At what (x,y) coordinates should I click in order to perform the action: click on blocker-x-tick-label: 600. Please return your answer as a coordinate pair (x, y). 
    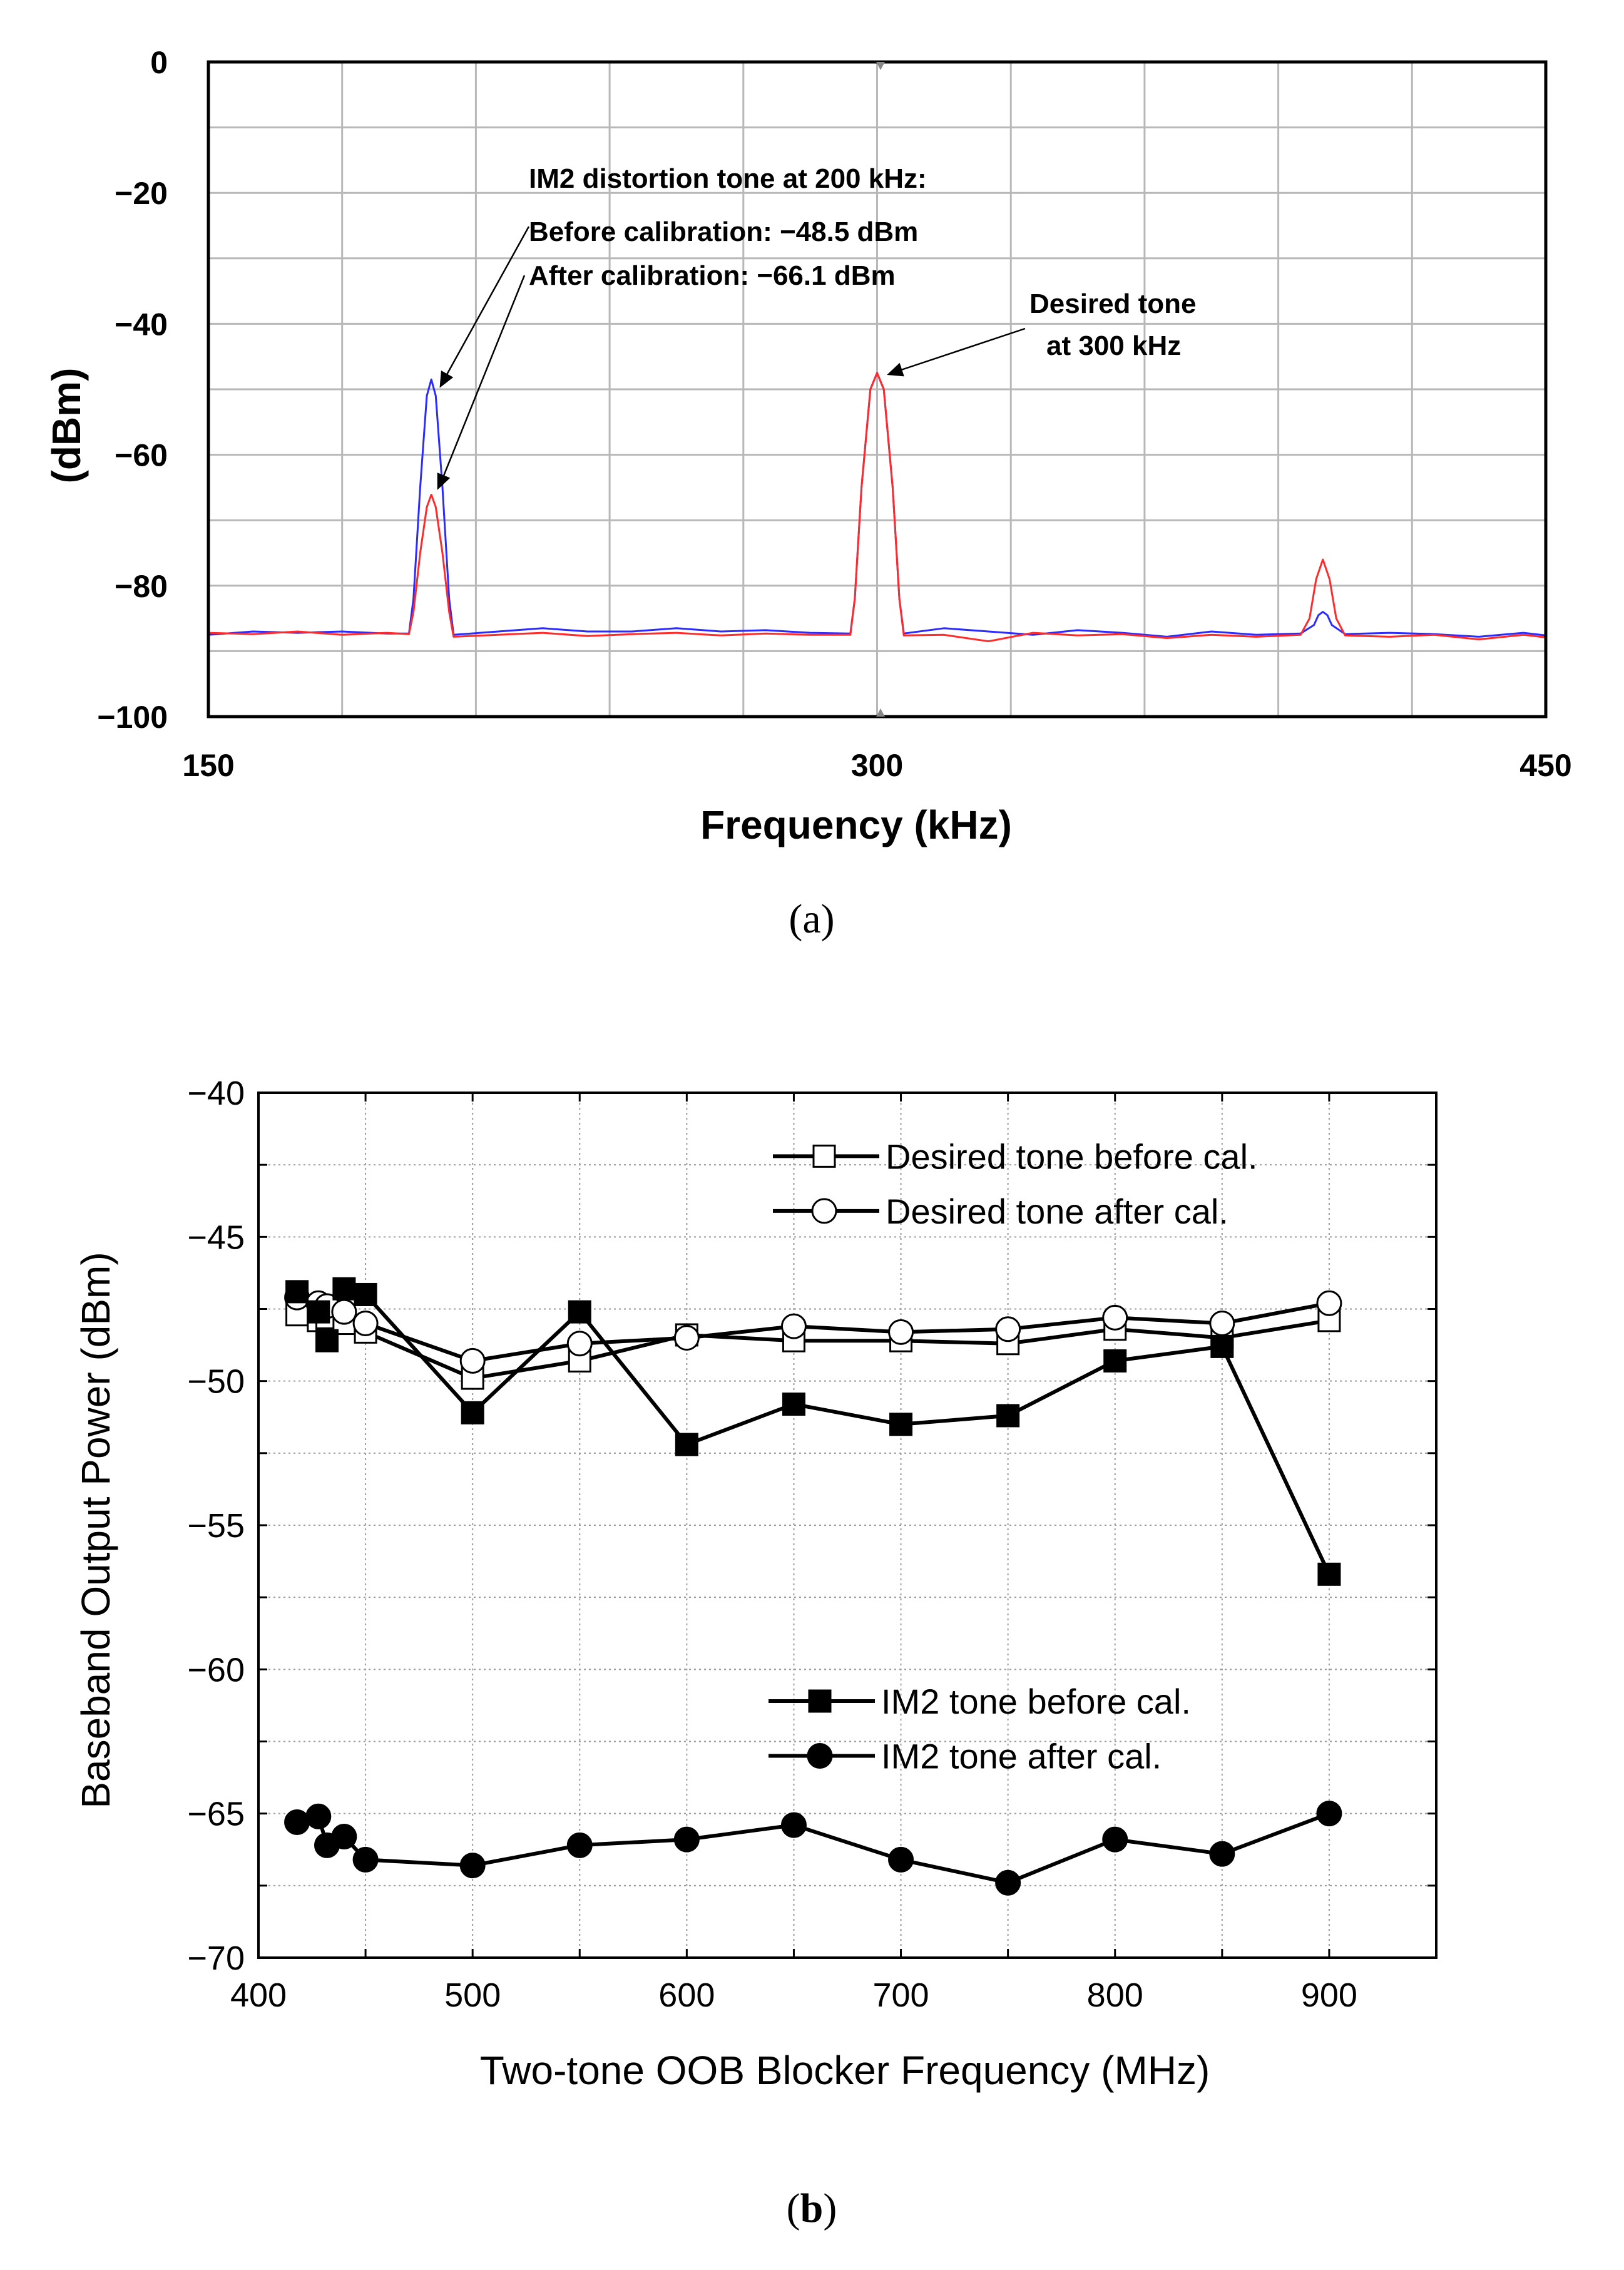
    Looking at the image, I should click on (686, 1995).